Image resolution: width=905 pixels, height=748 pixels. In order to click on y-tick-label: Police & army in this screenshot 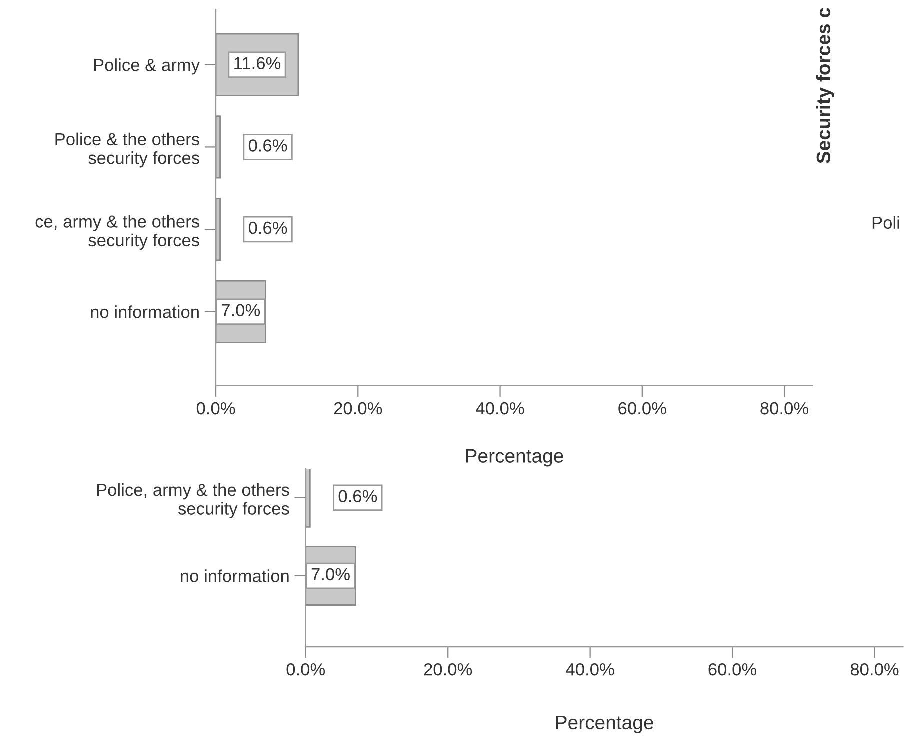, I will do `click(147, 66)`.